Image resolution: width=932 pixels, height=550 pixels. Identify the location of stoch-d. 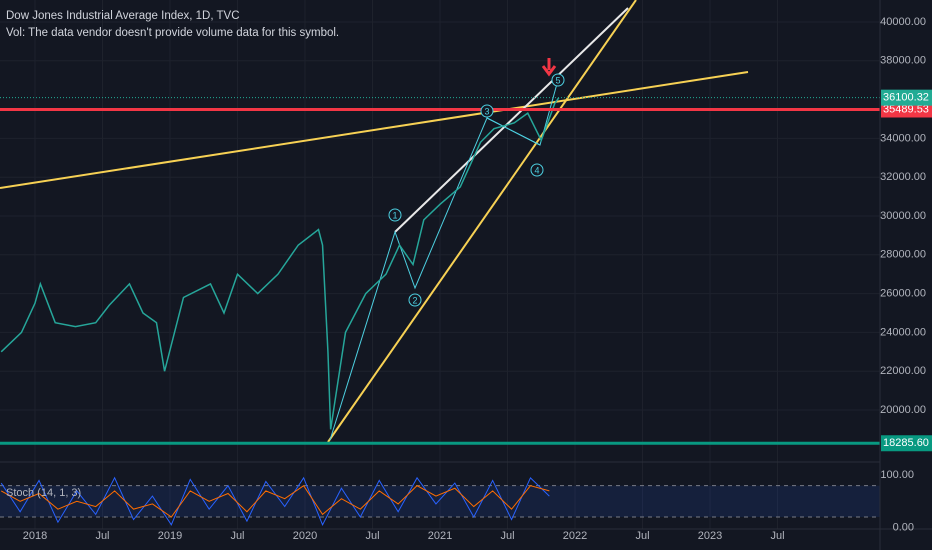
(275, 501).